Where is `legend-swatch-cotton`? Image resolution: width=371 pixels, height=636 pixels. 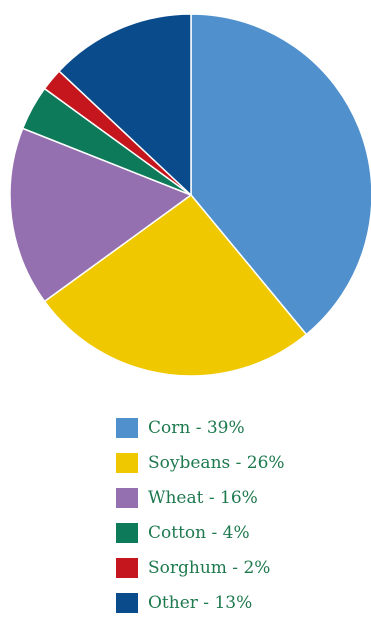 legend-swatch-cotton is located at coordinates (127, 533).